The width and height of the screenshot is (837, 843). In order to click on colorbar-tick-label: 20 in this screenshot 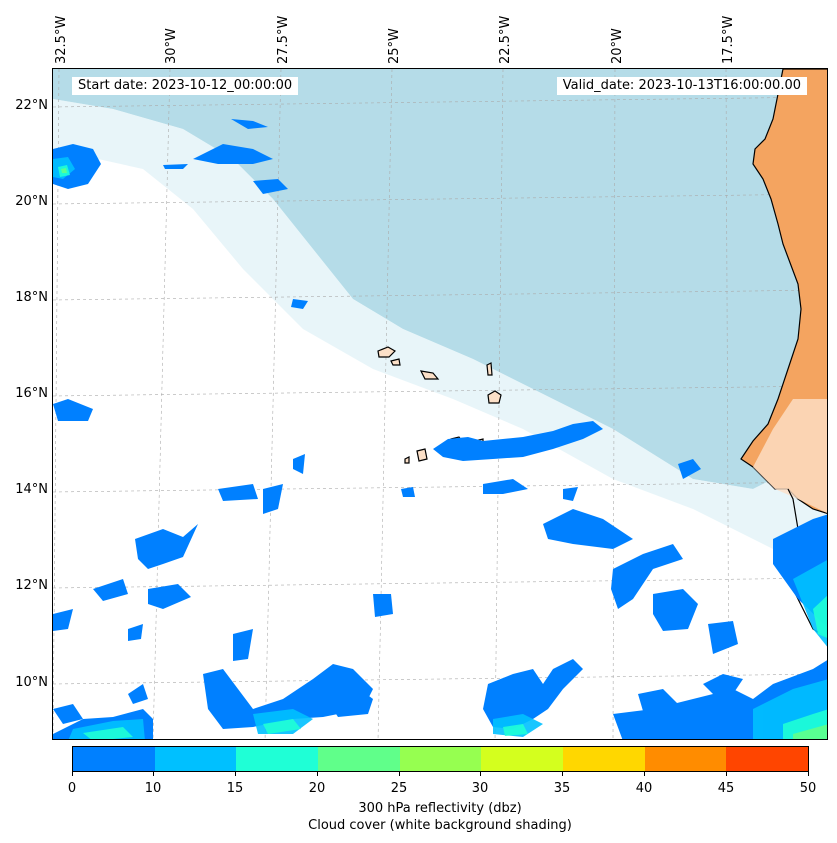, I will do `click(317, 788)`.